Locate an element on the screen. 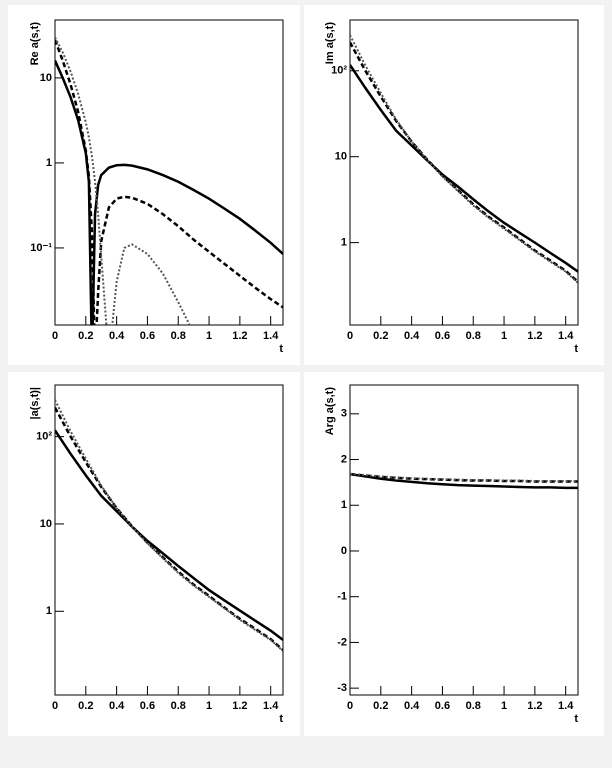 This screenshot has height=768, width=612. y-tick-label: 2 is located at coordinates (344, 459).